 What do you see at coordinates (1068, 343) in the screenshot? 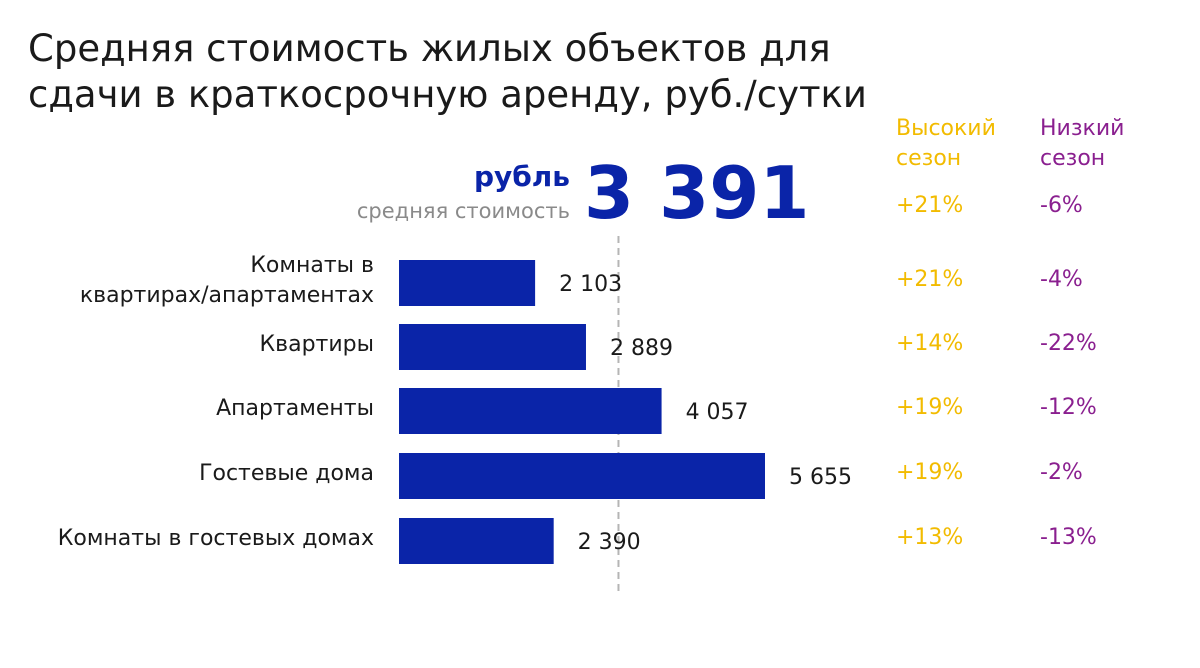
I see `low-season-change: -22%` at bounding box center [1068, 343].